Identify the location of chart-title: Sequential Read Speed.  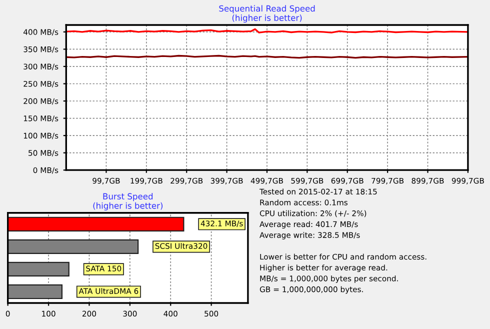
(267, 9).